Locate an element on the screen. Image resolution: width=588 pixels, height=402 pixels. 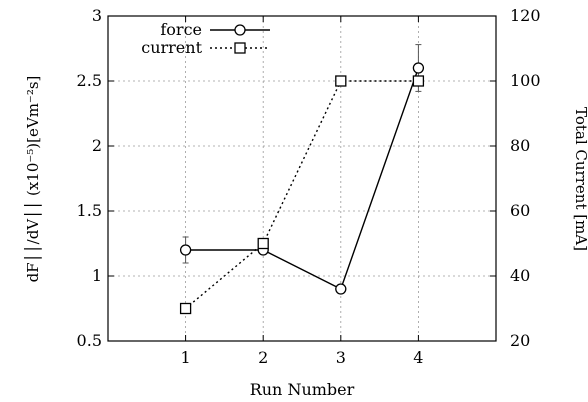
legend-marker-force is located at coordinates (240, 30).